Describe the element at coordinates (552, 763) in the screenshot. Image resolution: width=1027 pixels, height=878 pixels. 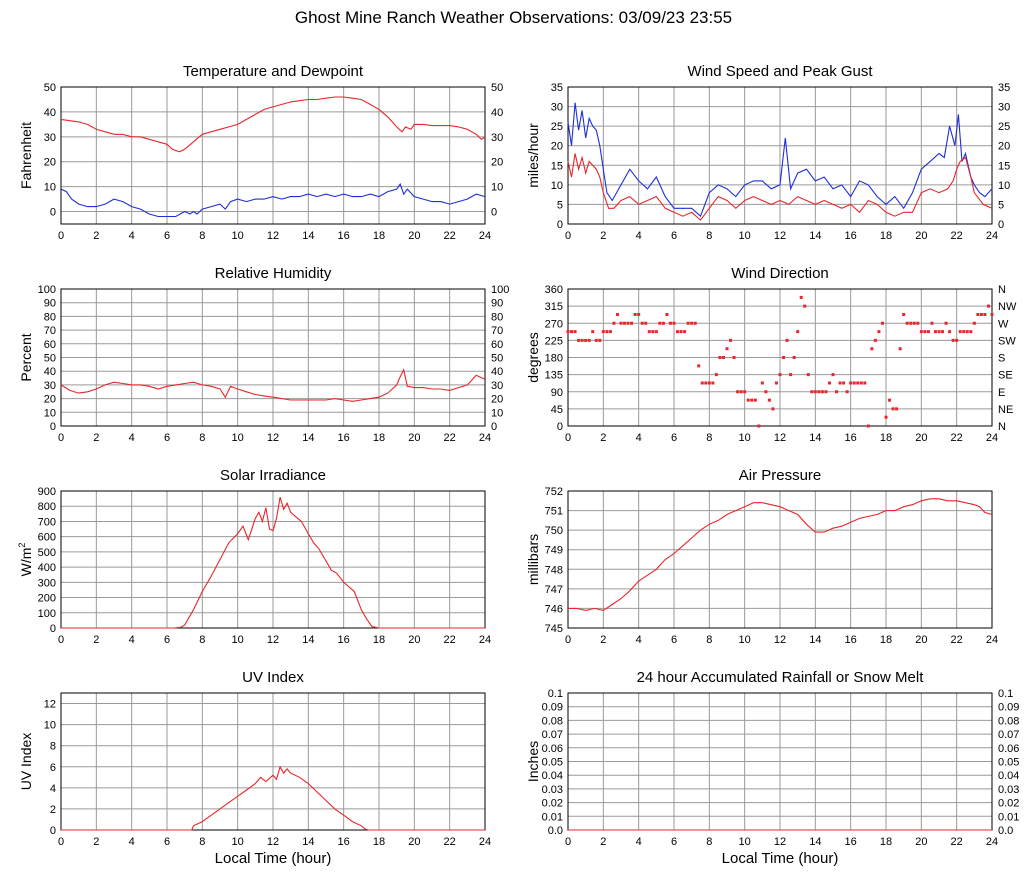
I see `rain-ytick-label: 0.05` at that location.